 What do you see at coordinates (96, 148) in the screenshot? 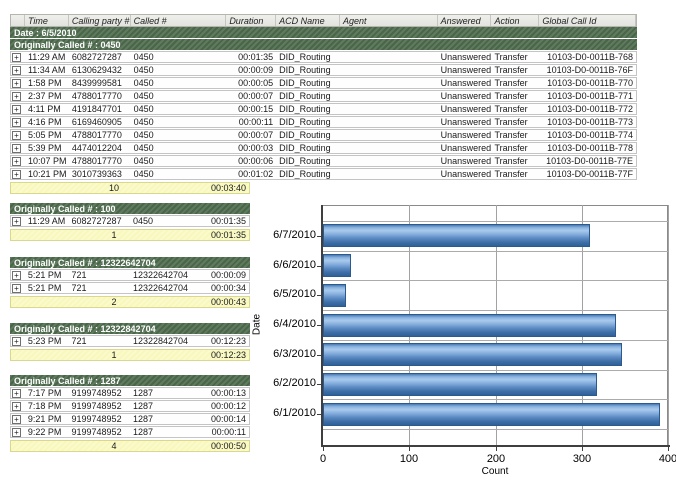
I see `cell-calling-party: 4474012204` at bounding box center [96, 148].